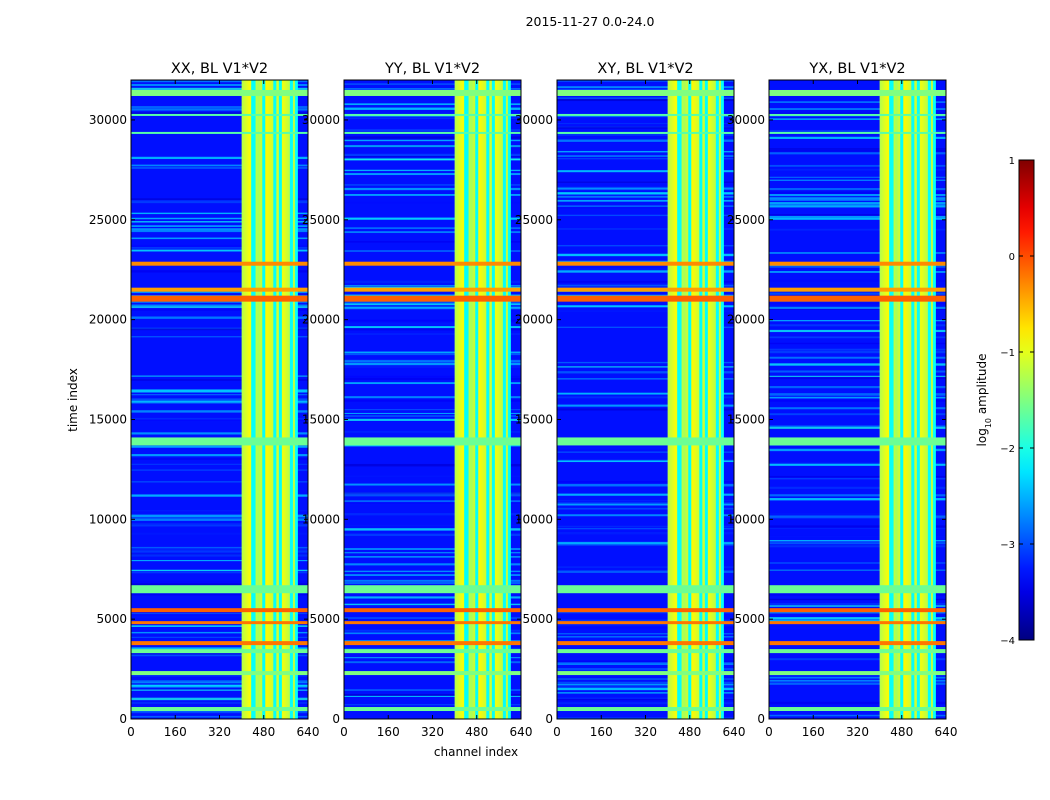 The image size is (1050, 800). What do you see at coordinates (557, 732) in the screenshot?
I see `x-tick-label: 0` at bounding box center [557, 732].